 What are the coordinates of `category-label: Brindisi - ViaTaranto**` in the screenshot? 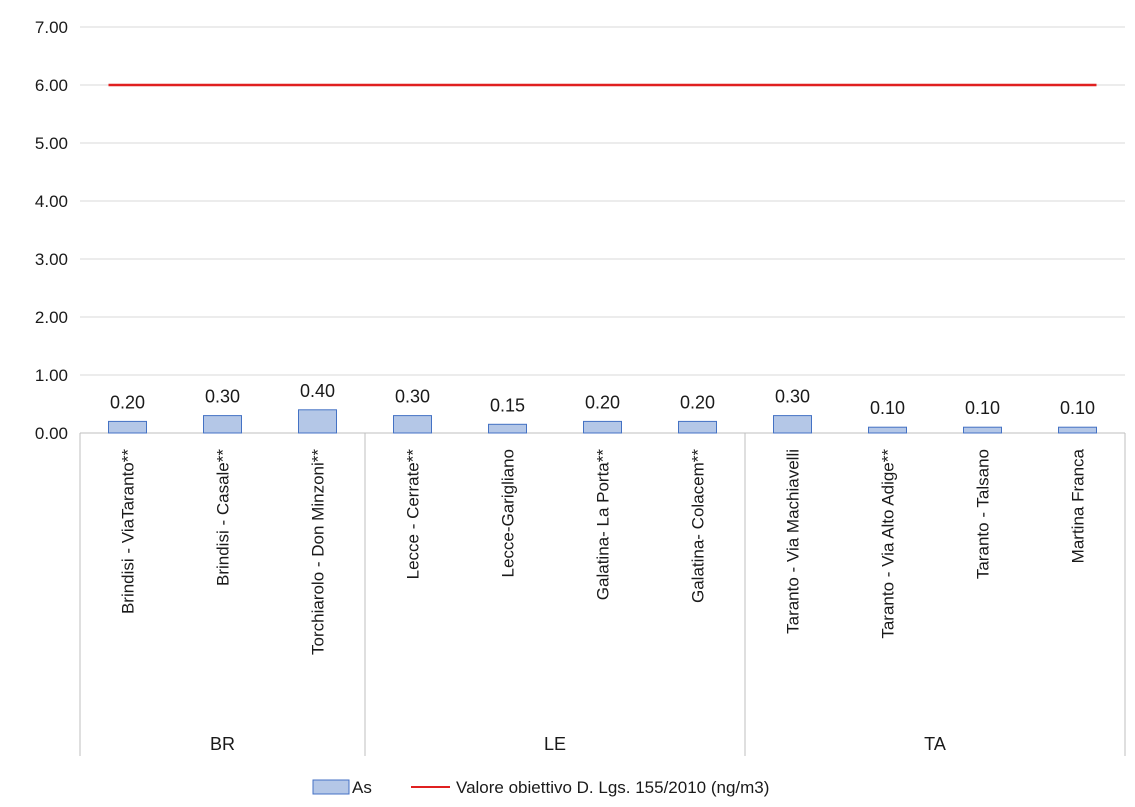 It's located at (128, 531).